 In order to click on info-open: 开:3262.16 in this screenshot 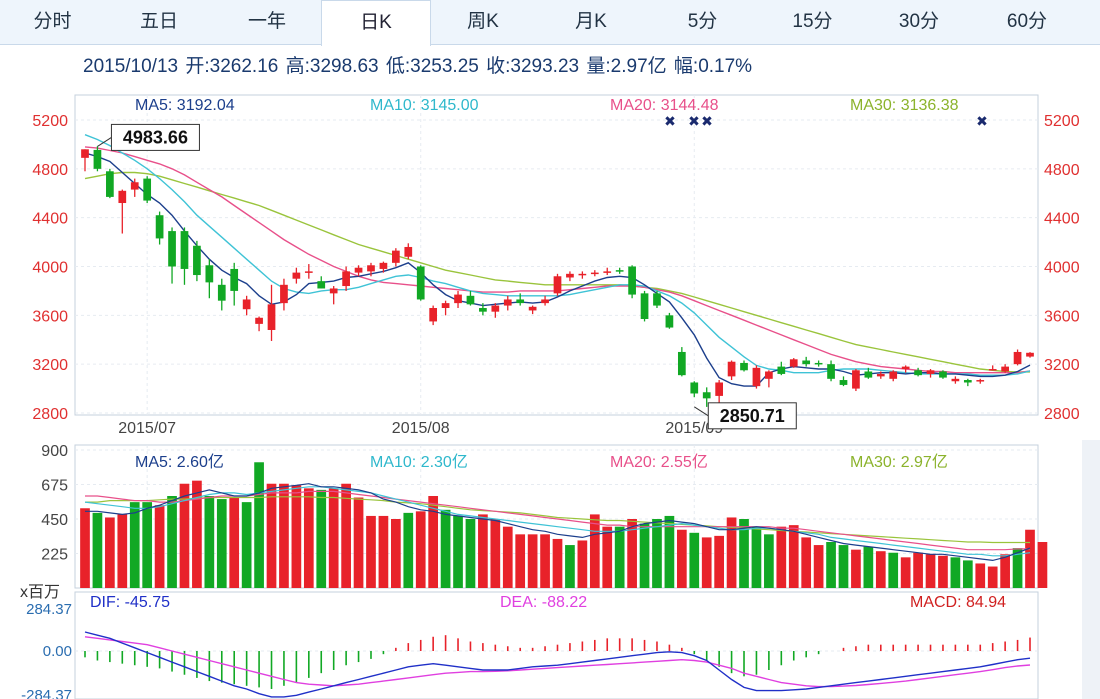, I will do `click(232, 66)`.